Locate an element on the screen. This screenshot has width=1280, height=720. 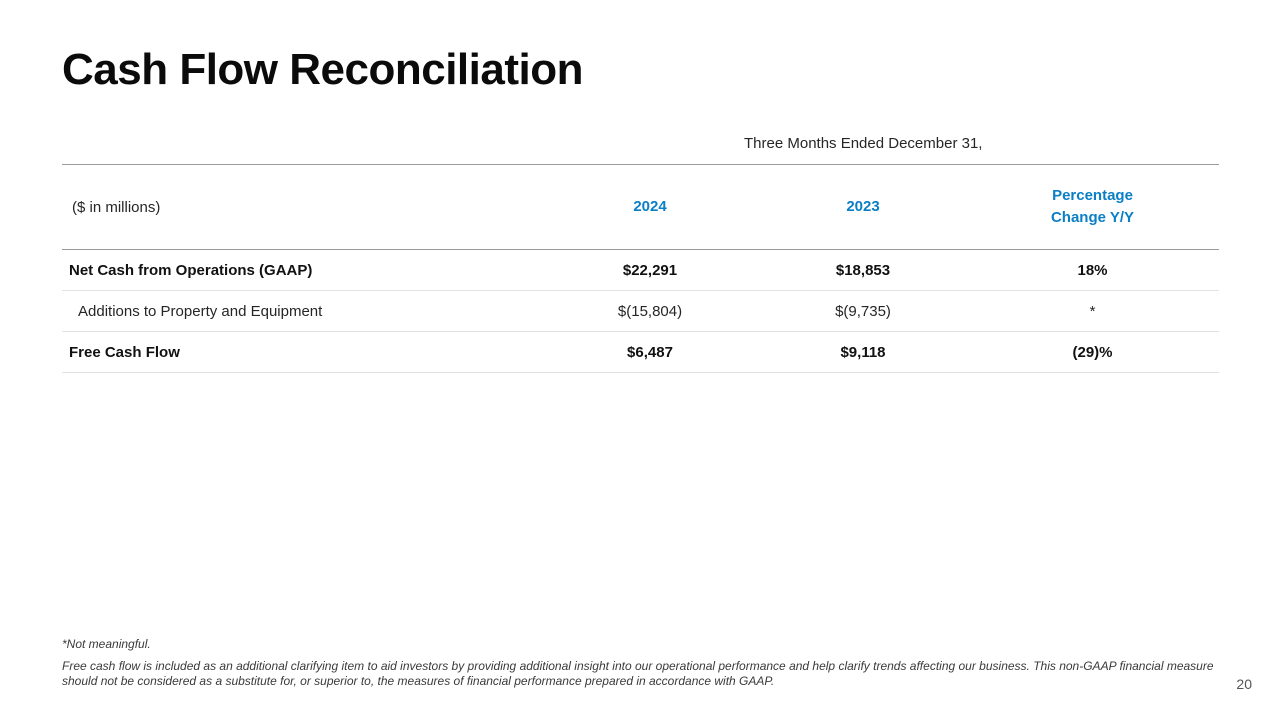
value-2024: $22,291 is located at coordinates (650, 270).